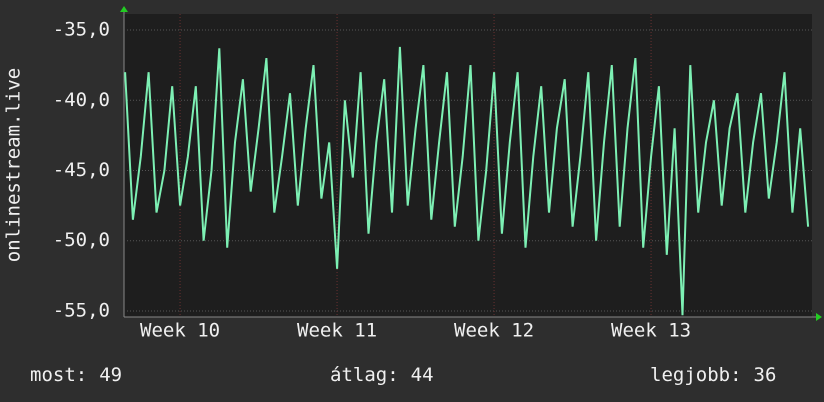 This screenshot has width=824, height=402. Describe the element at coordinates (81, 240) in the screenshot. I see `y-tick-label: -50,0` at that location.